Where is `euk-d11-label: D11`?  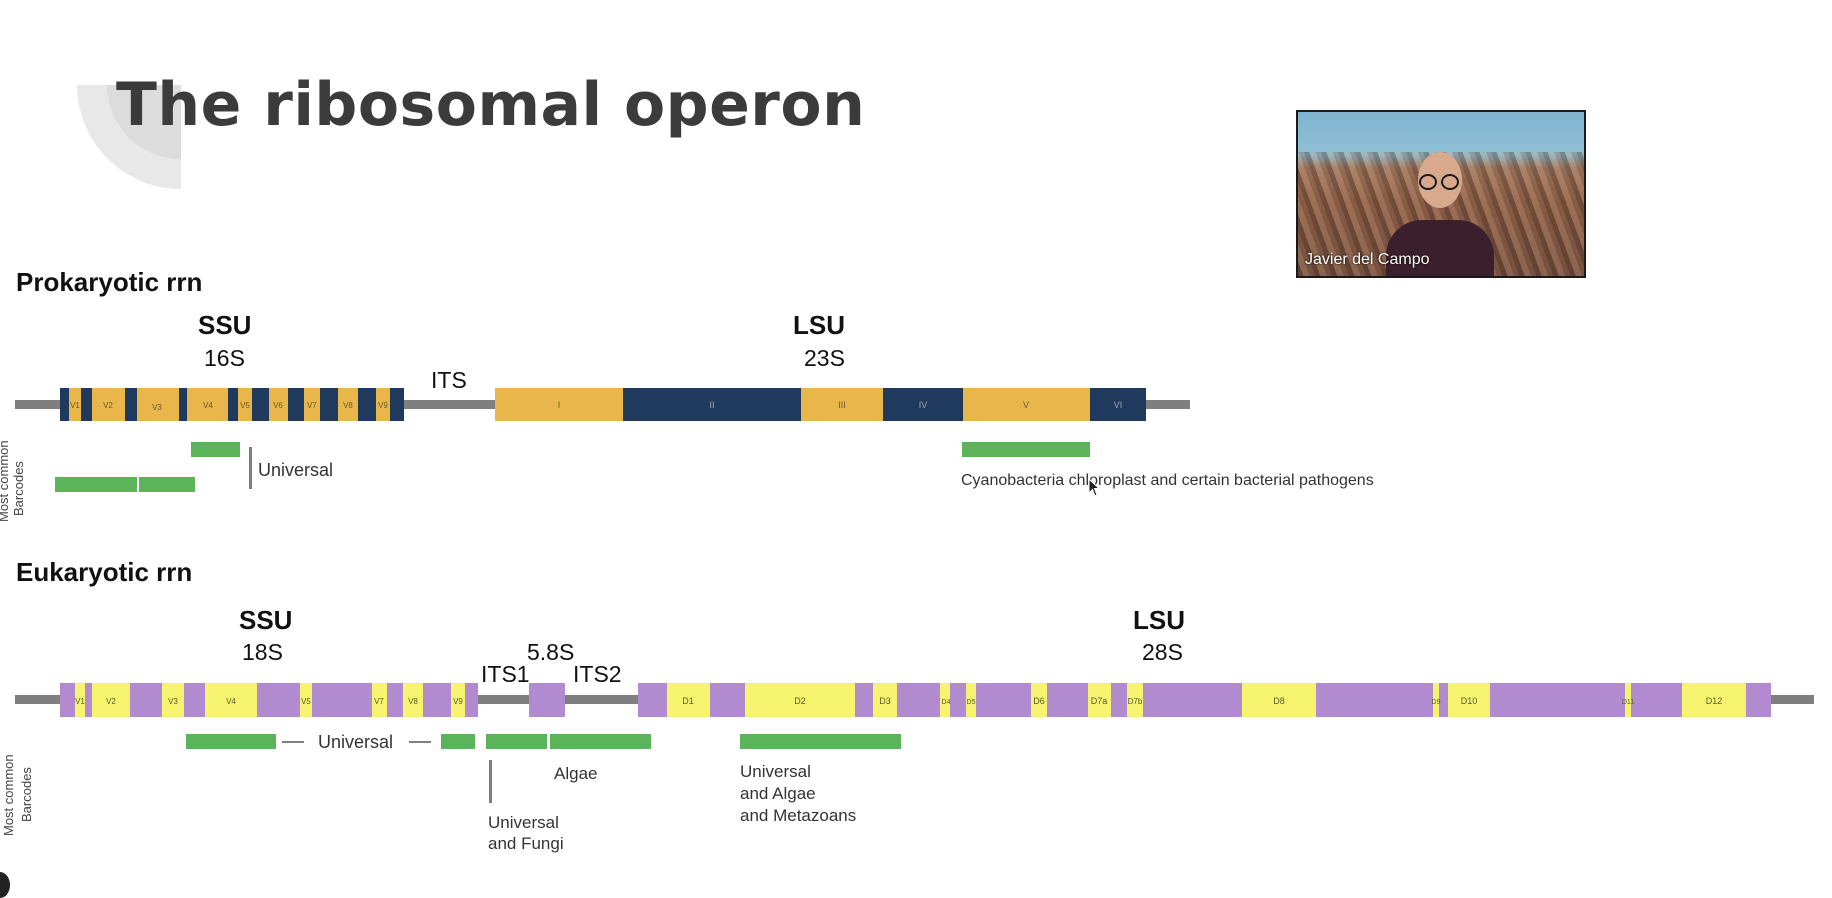
euk-d11-label: D11 is located at coordinates (1628, 702).